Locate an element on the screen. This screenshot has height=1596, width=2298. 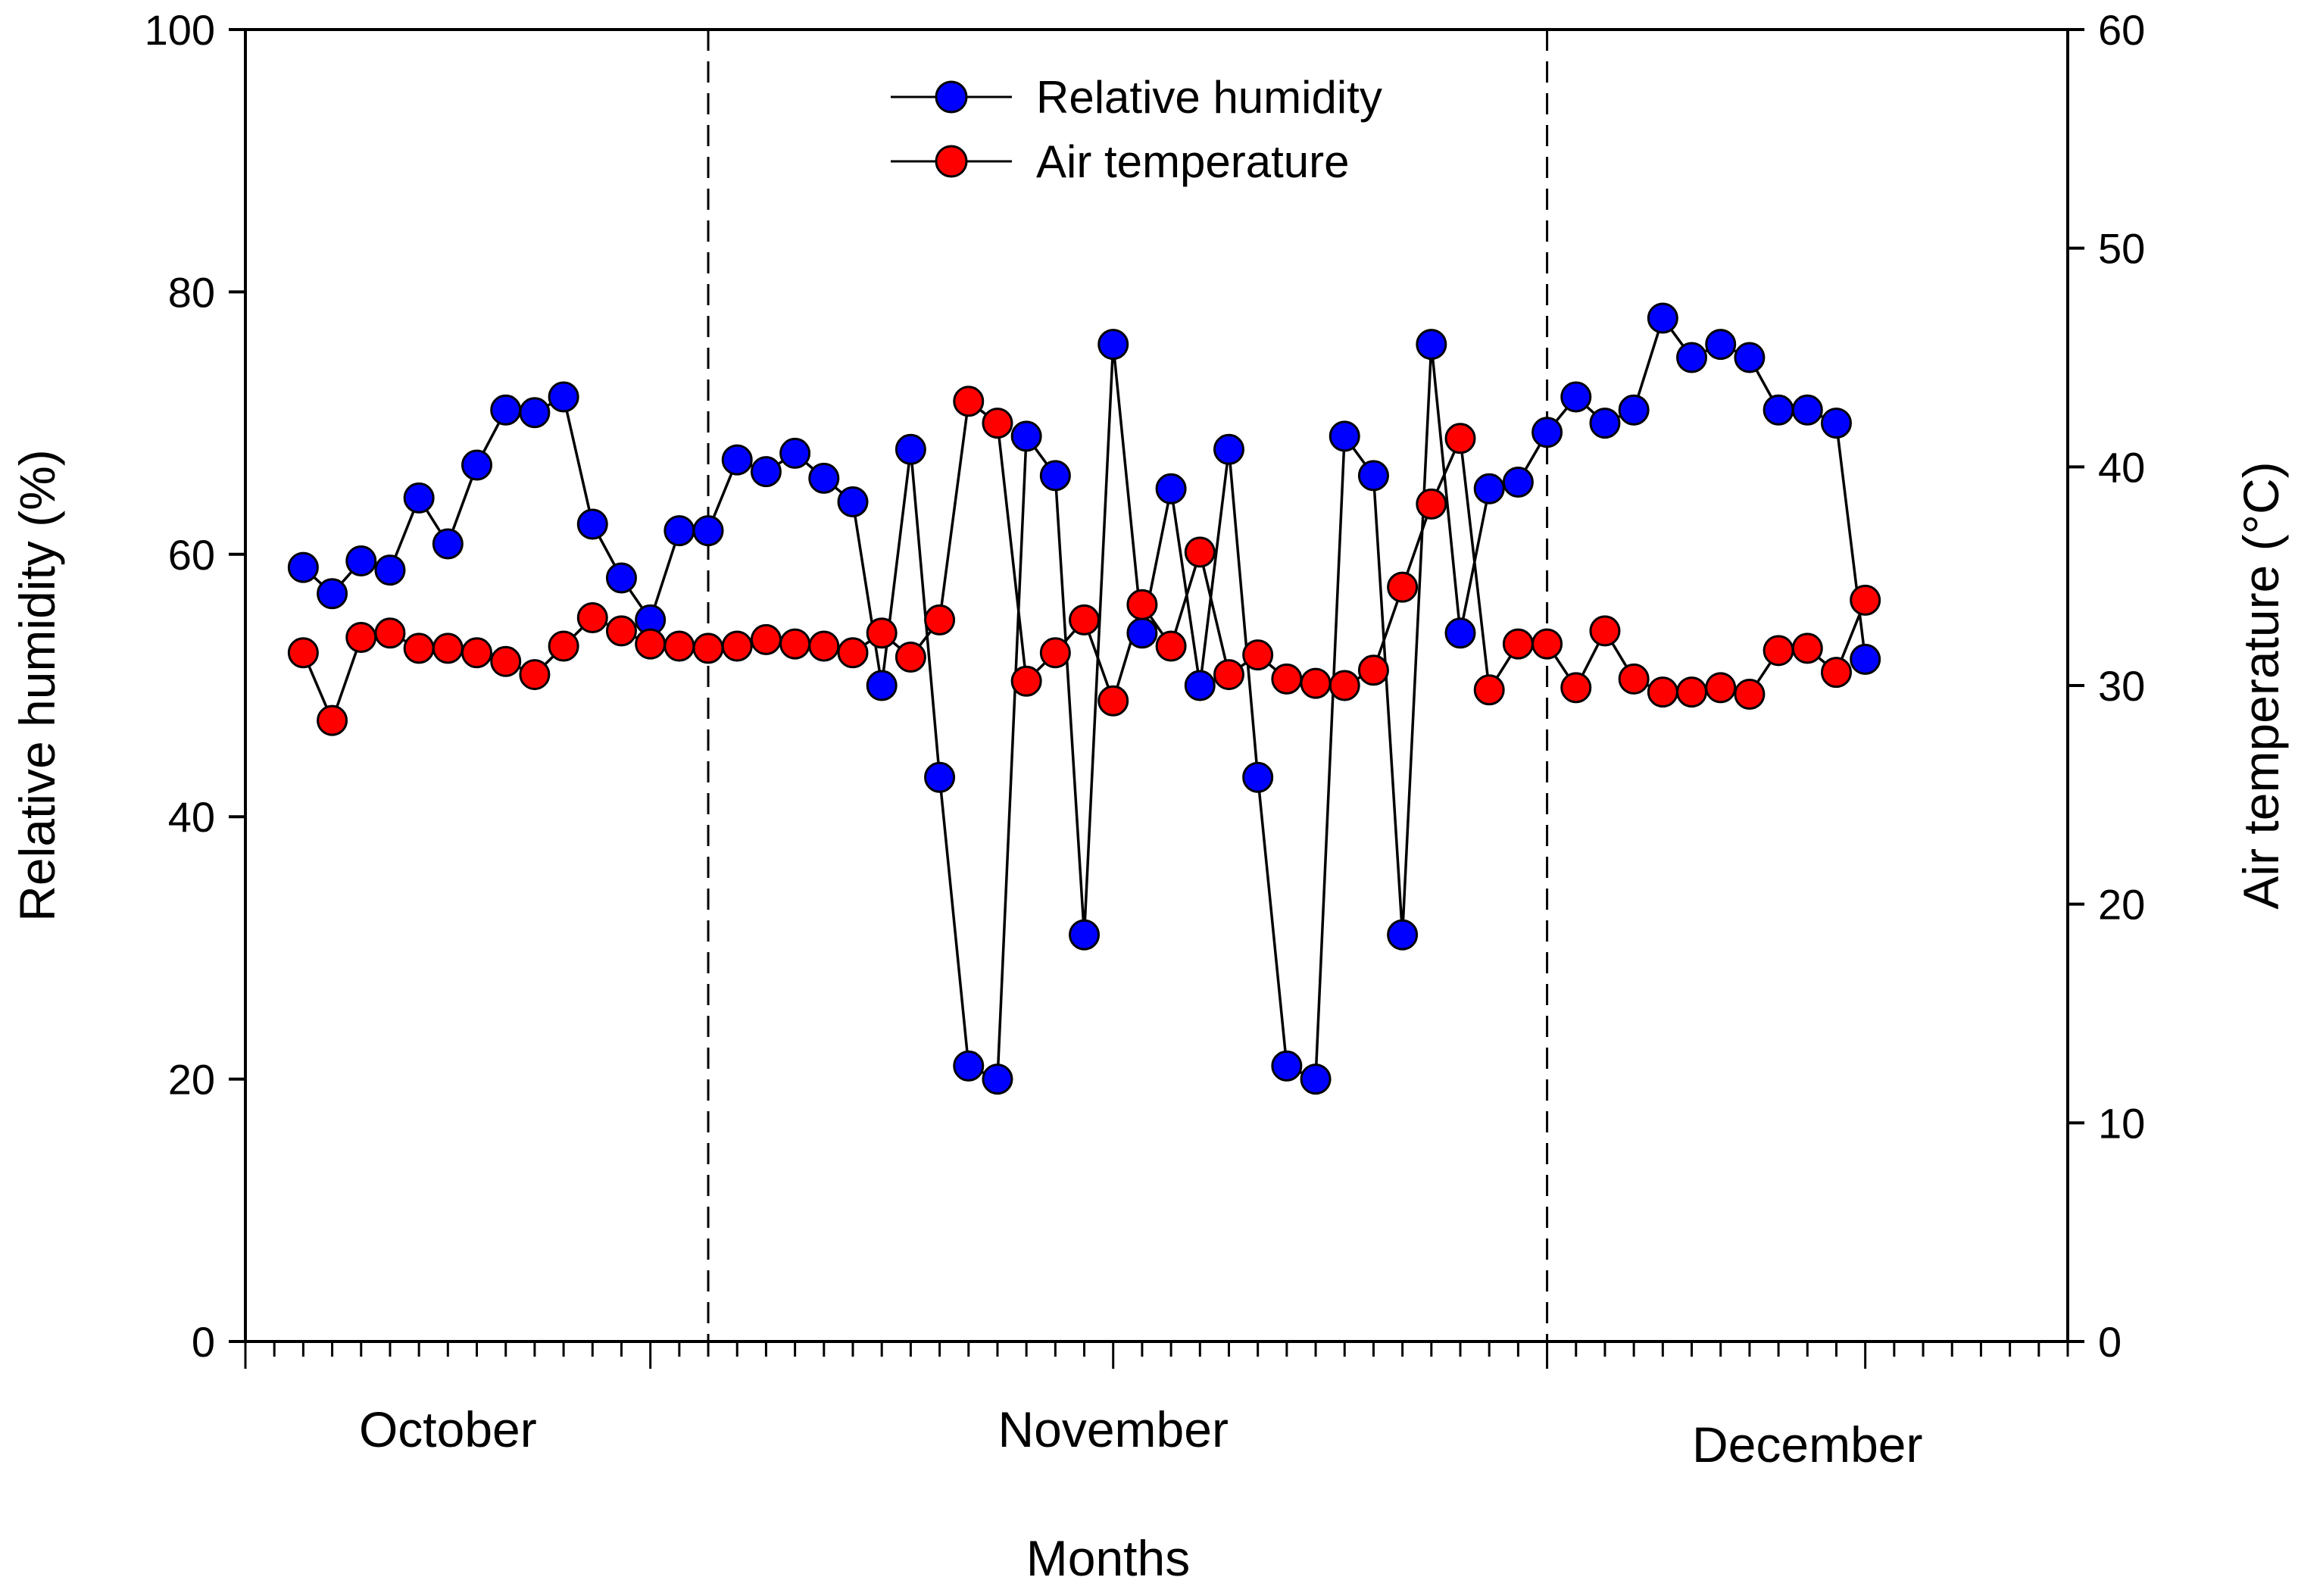
y-tick-label-left: 40 is located at coordinates (191, 817).